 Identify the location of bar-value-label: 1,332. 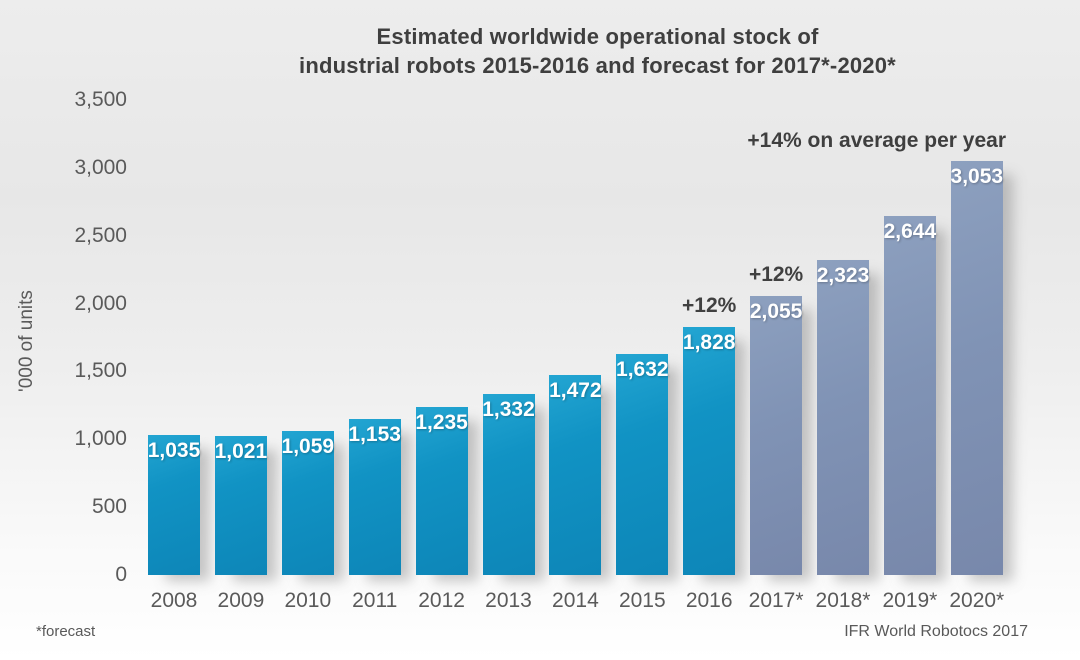
(508, 410).